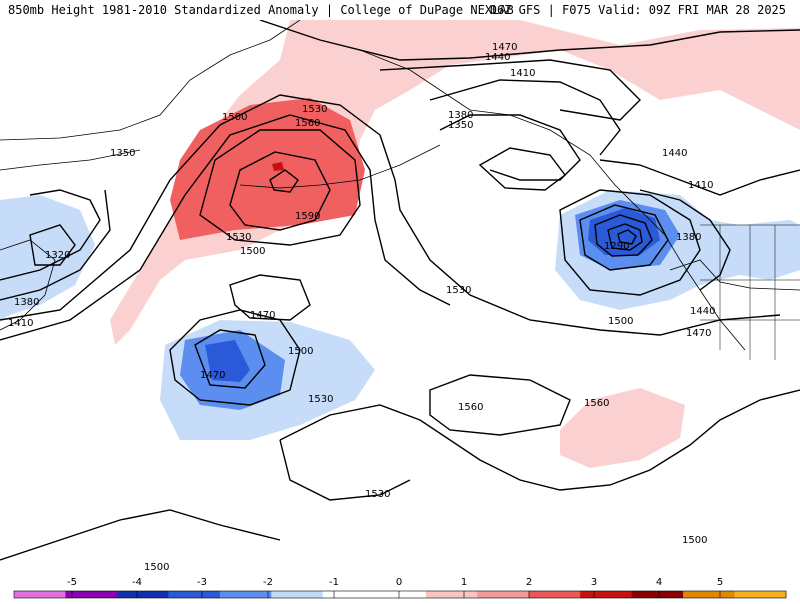 The height and width of the screenshot is (604, 800). Describe the element at coordinates (399, 582) in the screenshot. I see `colorbar-tick-label: 0` at that location.